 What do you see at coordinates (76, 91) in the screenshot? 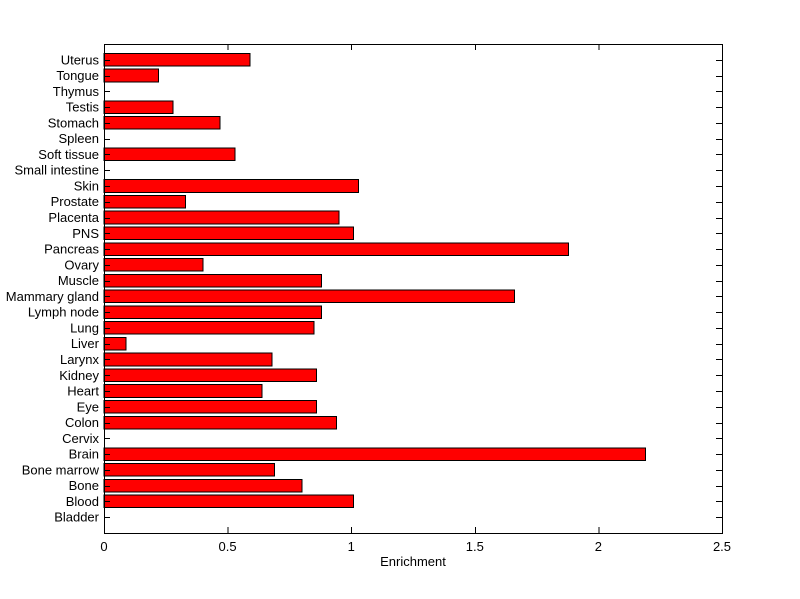
I see `y-category-label: Thymus` at bounding box center [76, 91].